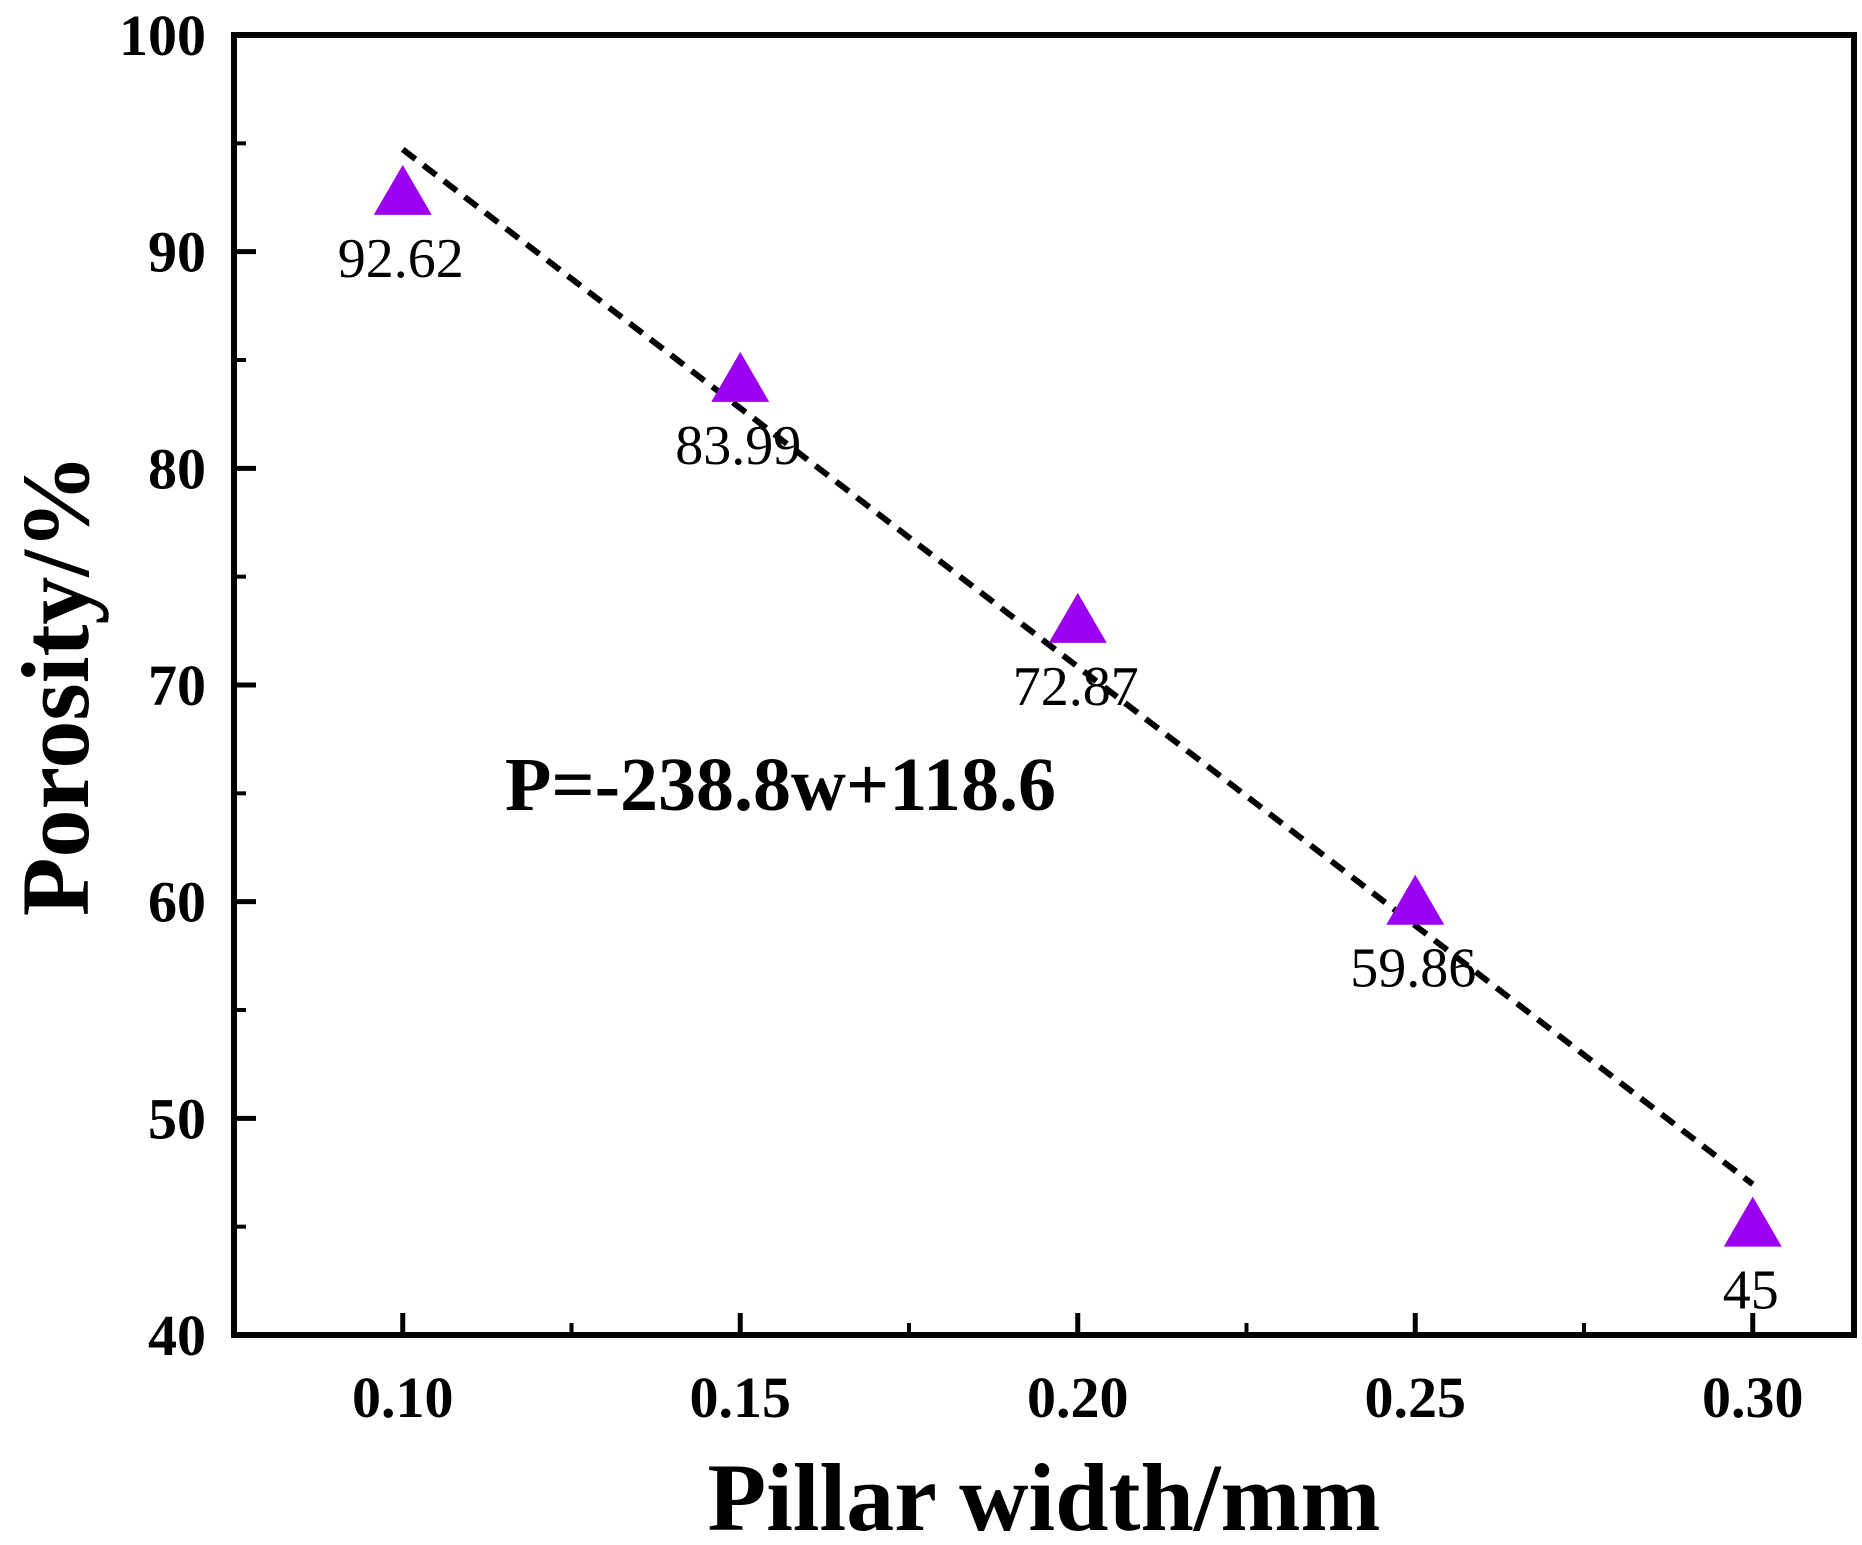 The image size is (1862, 1545). What do you see at coordinates (780, 785) in the screenshot?
I see `fit-equation: P=-238.8w+118.6` at bounding box center [780, 785].